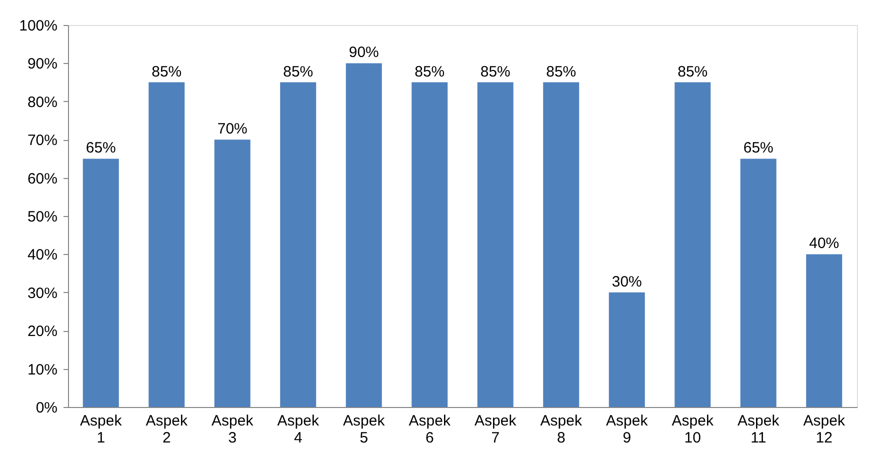 This screenshot has height=453, width=887. What do you see at coordinates (232, 129) in the screenshot?
I see `data-label: 70%` at bounding box center [232, 129].